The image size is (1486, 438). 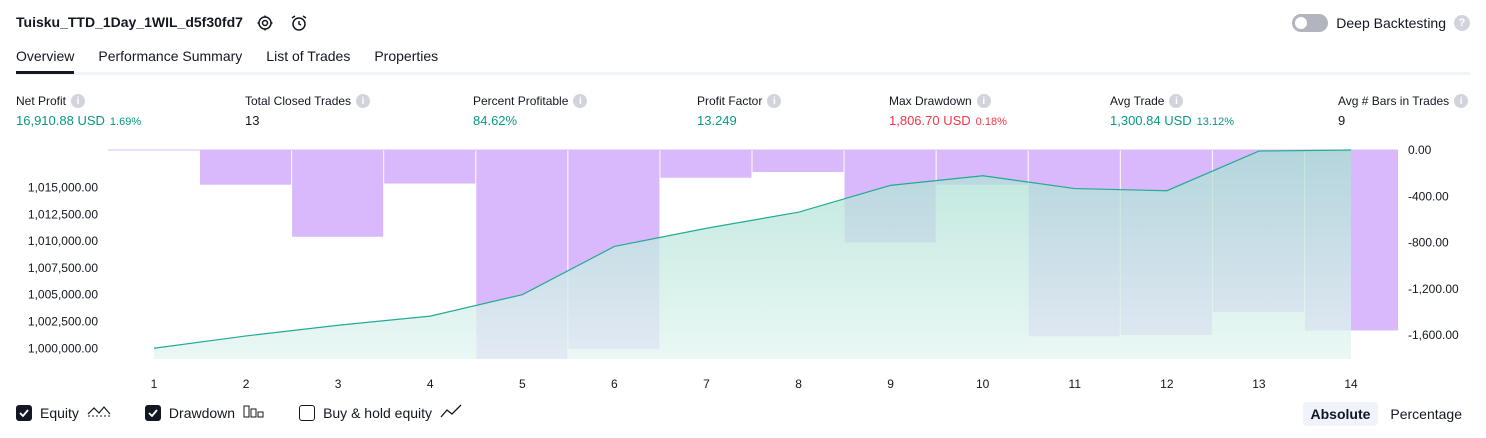 What do you see at coordinates (430, 384) in the screenshot?
I see `x-axis-tick-label: 4` at bounding box center [430, 384].